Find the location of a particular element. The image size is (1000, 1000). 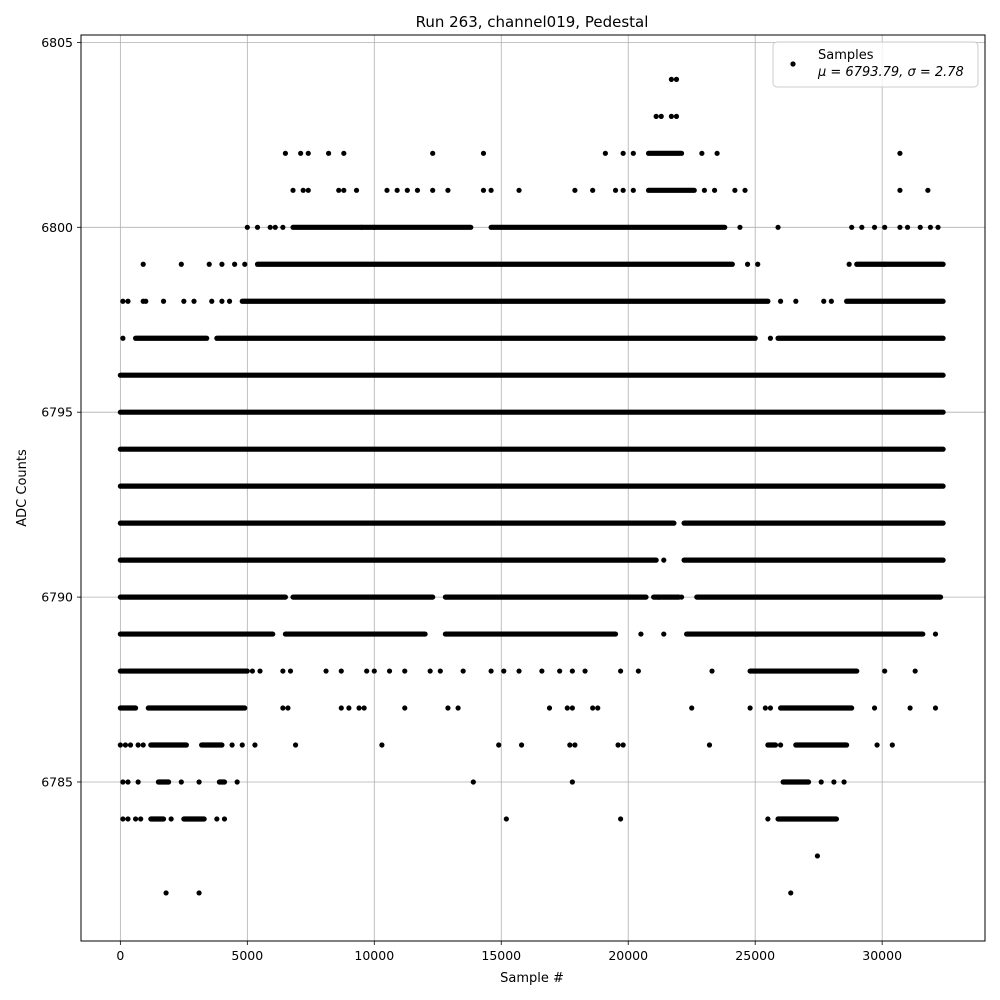

legend-stats: μ = 6793.79, σ = 2.78 is located at coordinates (890, 72).